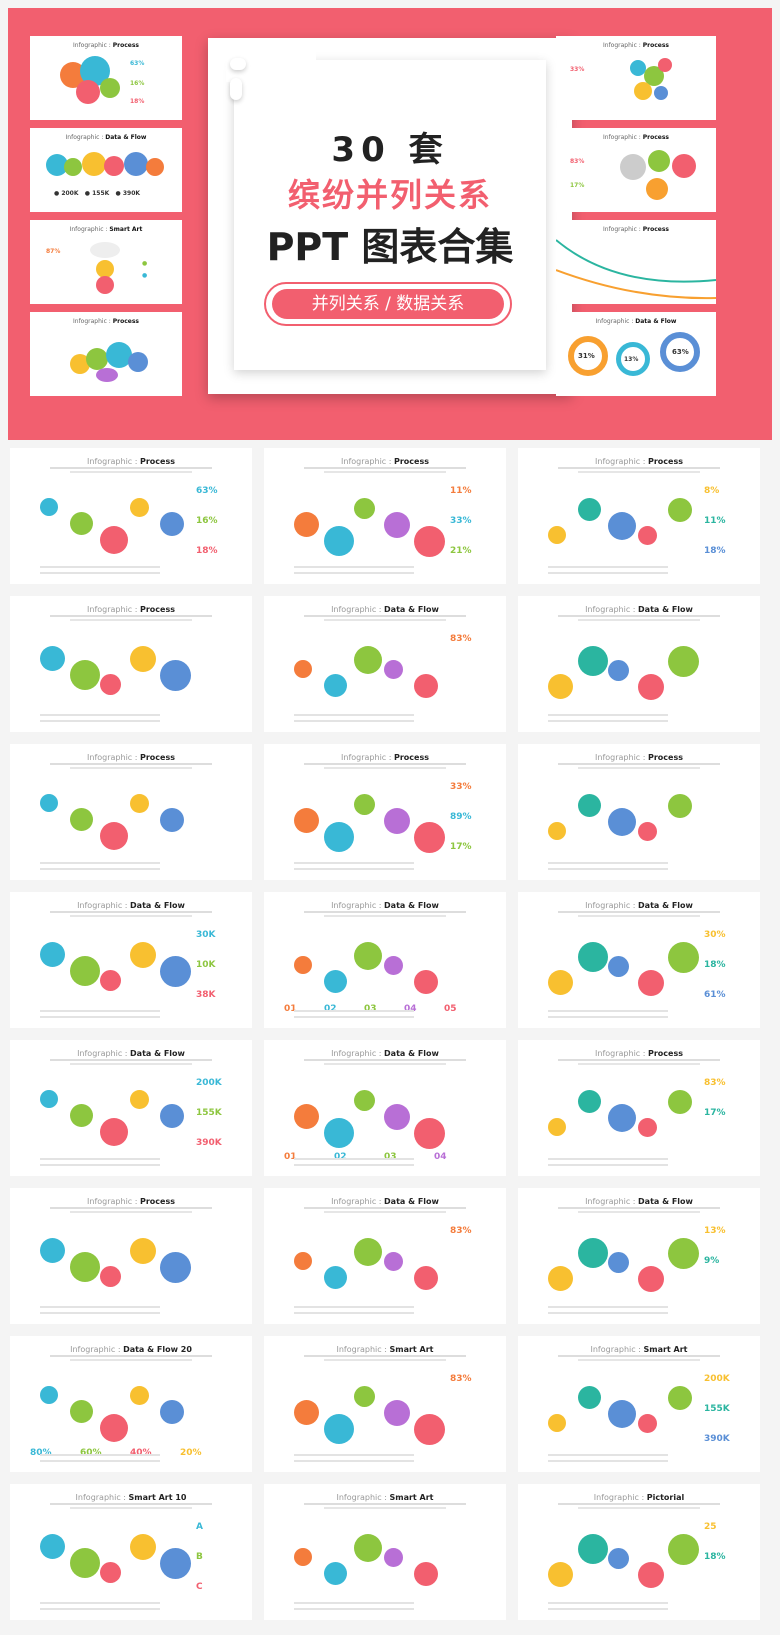 This screenshot has width=780, height=1635. I want to click on tag-label: 并列关系 / 数据关系, so click(388, 304).